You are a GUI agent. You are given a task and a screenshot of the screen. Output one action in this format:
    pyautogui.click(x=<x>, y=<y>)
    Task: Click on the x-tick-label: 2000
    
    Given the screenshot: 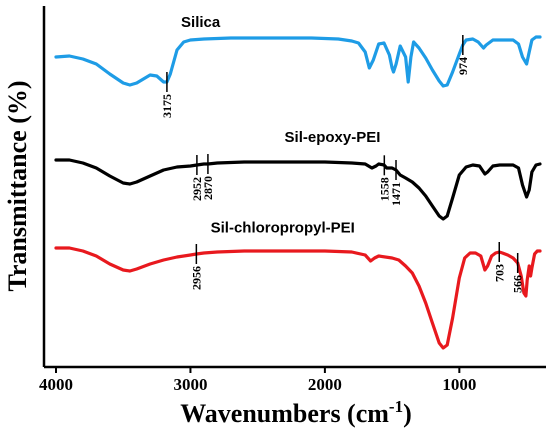 What is the action you would take?
    pyautogui.click(x=325, y=384)
    